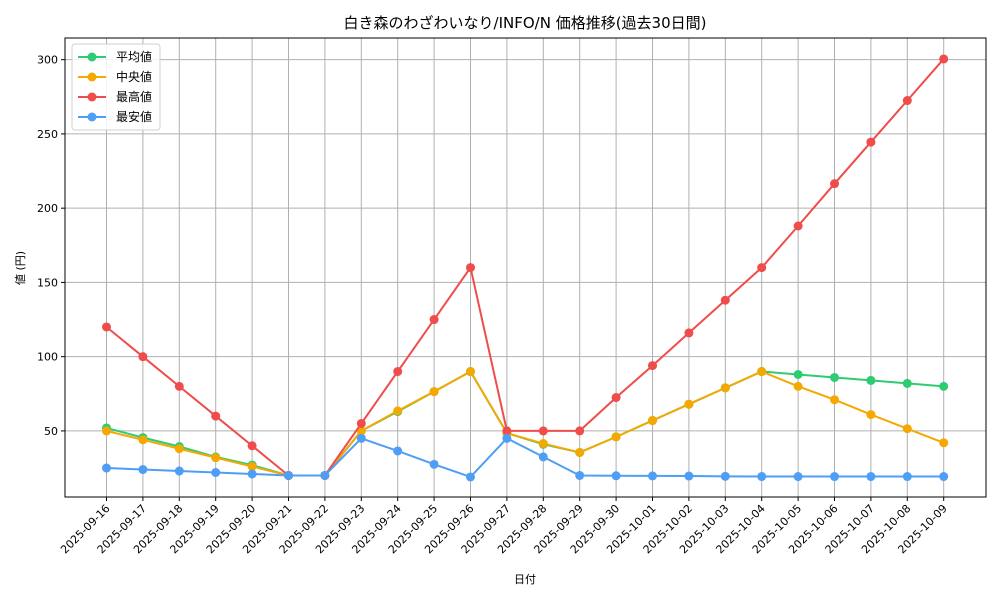 This screenshot has width=1000, height=600. What do you see at coordinates (134, 116) in the screenshot?
I see `legend-label: 最安値` at bounding box center [134, 116].